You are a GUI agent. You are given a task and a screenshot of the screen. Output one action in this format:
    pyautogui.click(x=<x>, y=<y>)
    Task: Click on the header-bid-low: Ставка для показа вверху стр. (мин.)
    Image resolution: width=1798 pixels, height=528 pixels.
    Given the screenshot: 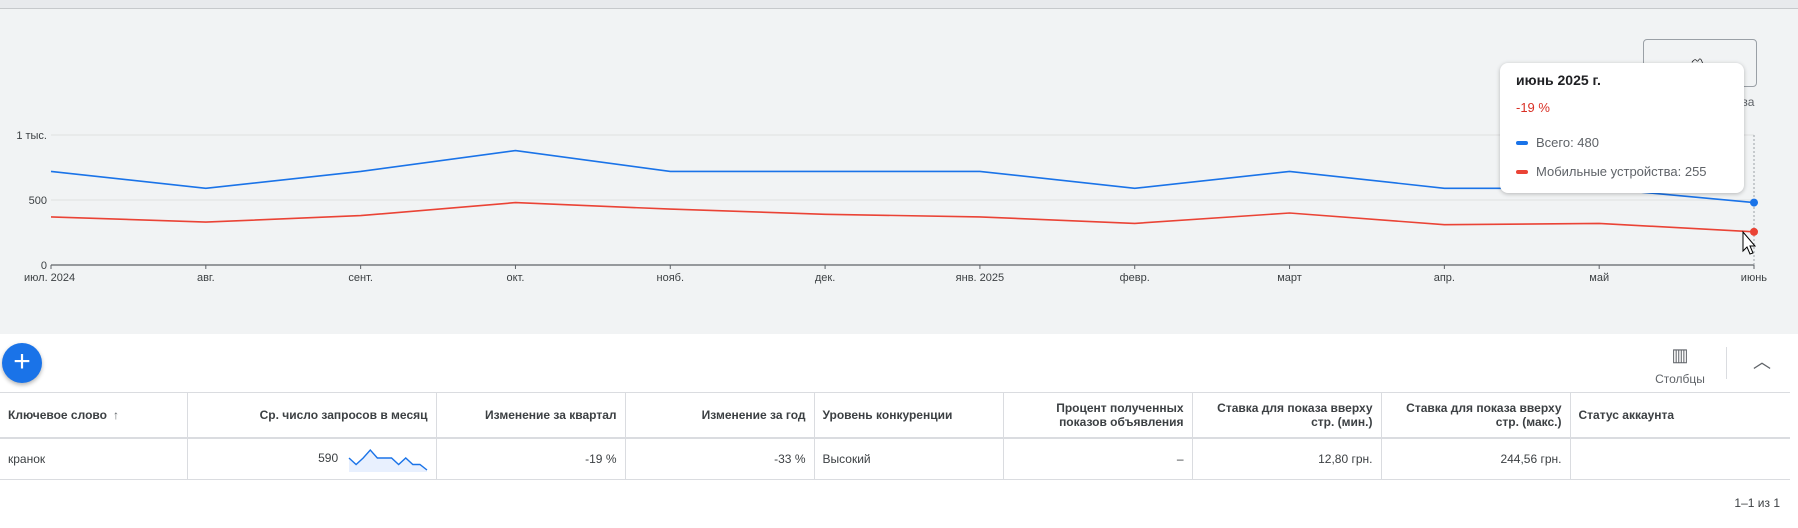 What is the action you would take?
    pyautogui.click(x=1287, y=415)
    